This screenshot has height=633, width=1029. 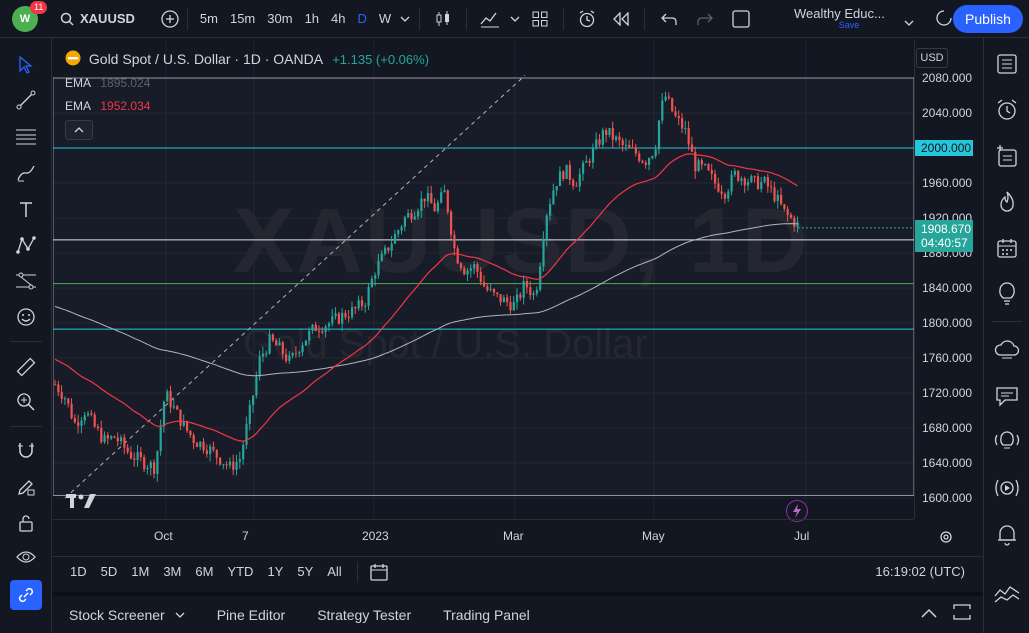 I want to click on data-window-button, so click(x=1007, y=156).